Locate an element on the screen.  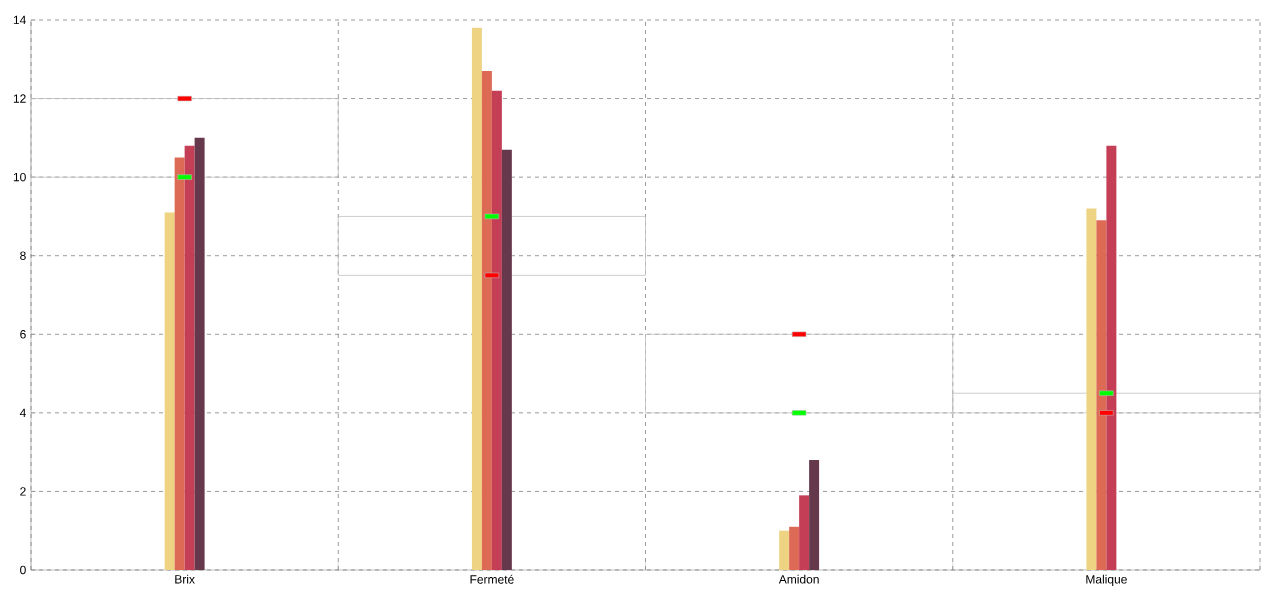
x-tick-label: Fermeté is located at coordinates (492, 579).